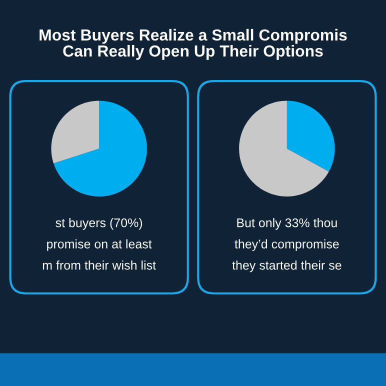 The image size is (386, 386). Describe the element at coordinates (99, 245) in the screenshot. I see `text: promise on at least` at that location.